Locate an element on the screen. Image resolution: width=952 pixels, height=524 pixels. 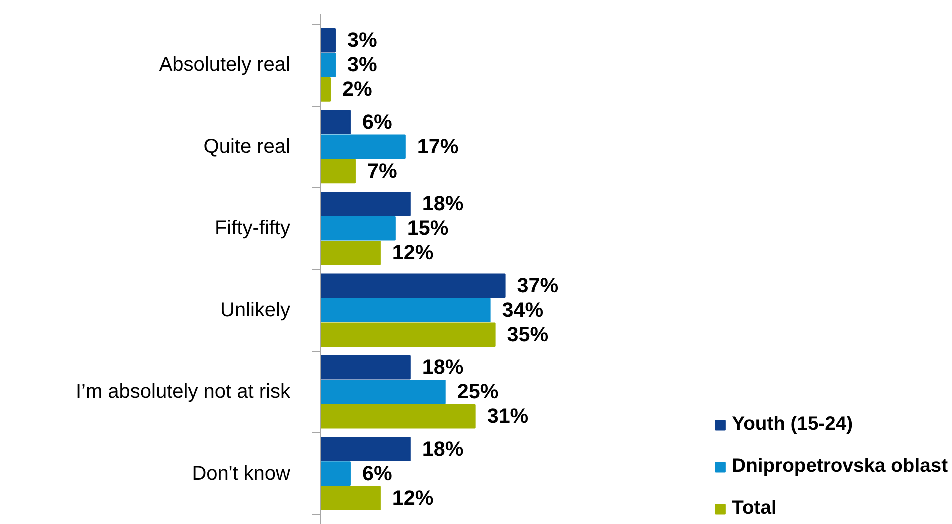
data-label: 17% is located at coordinates (438, 146).